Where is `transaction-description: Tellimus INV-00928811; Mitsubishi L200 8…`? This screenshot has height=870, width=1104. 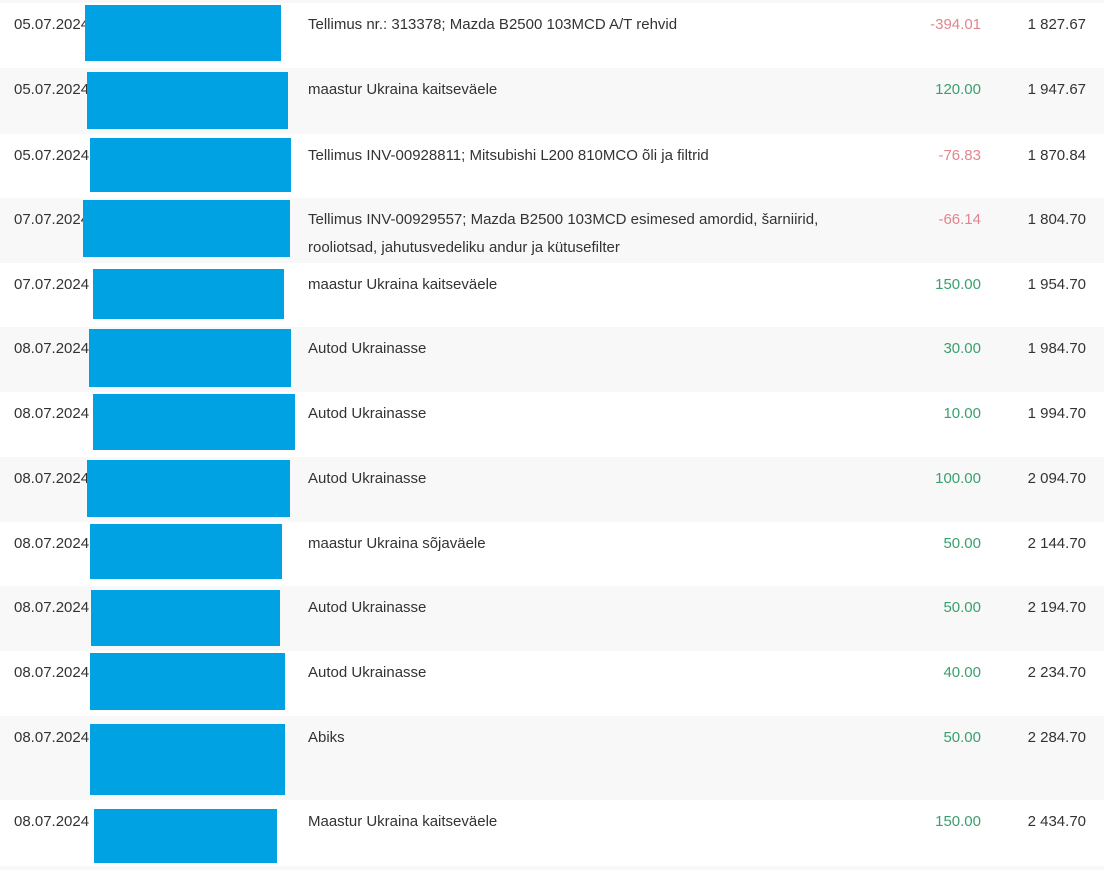
transaction-description: Tellimus INV-00928811; Mitsubishi L200 8… is located at coordinates (508, 155).